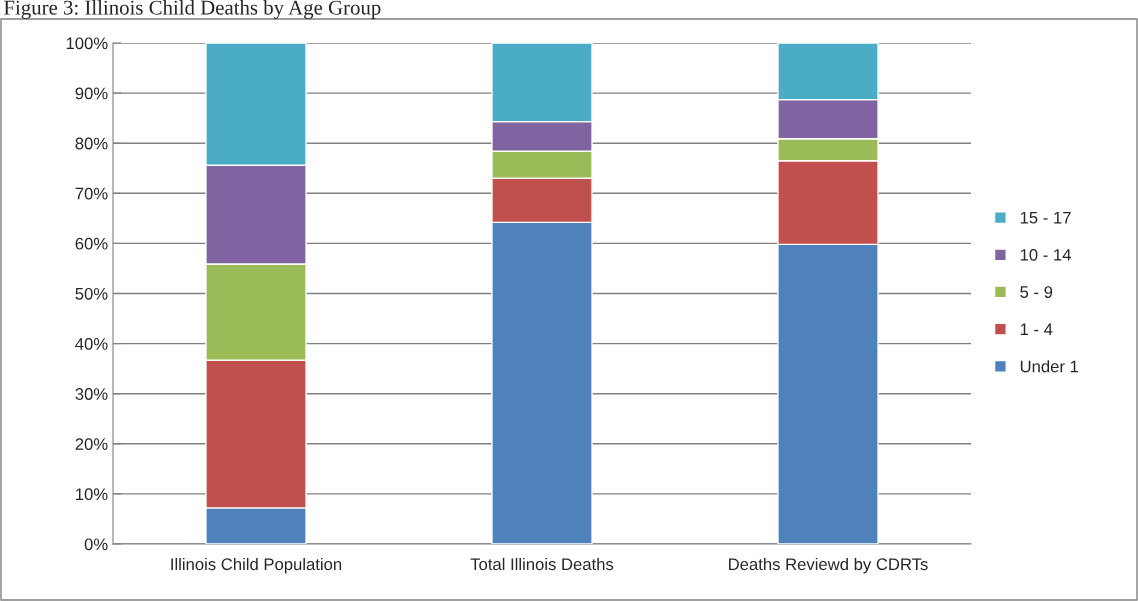 This screenshot has height=601, width=1138. What do you see at coordinates (91, 93) in the screenshot?
I see `y-tick-label: 90%` at bounding box center [91, 93].